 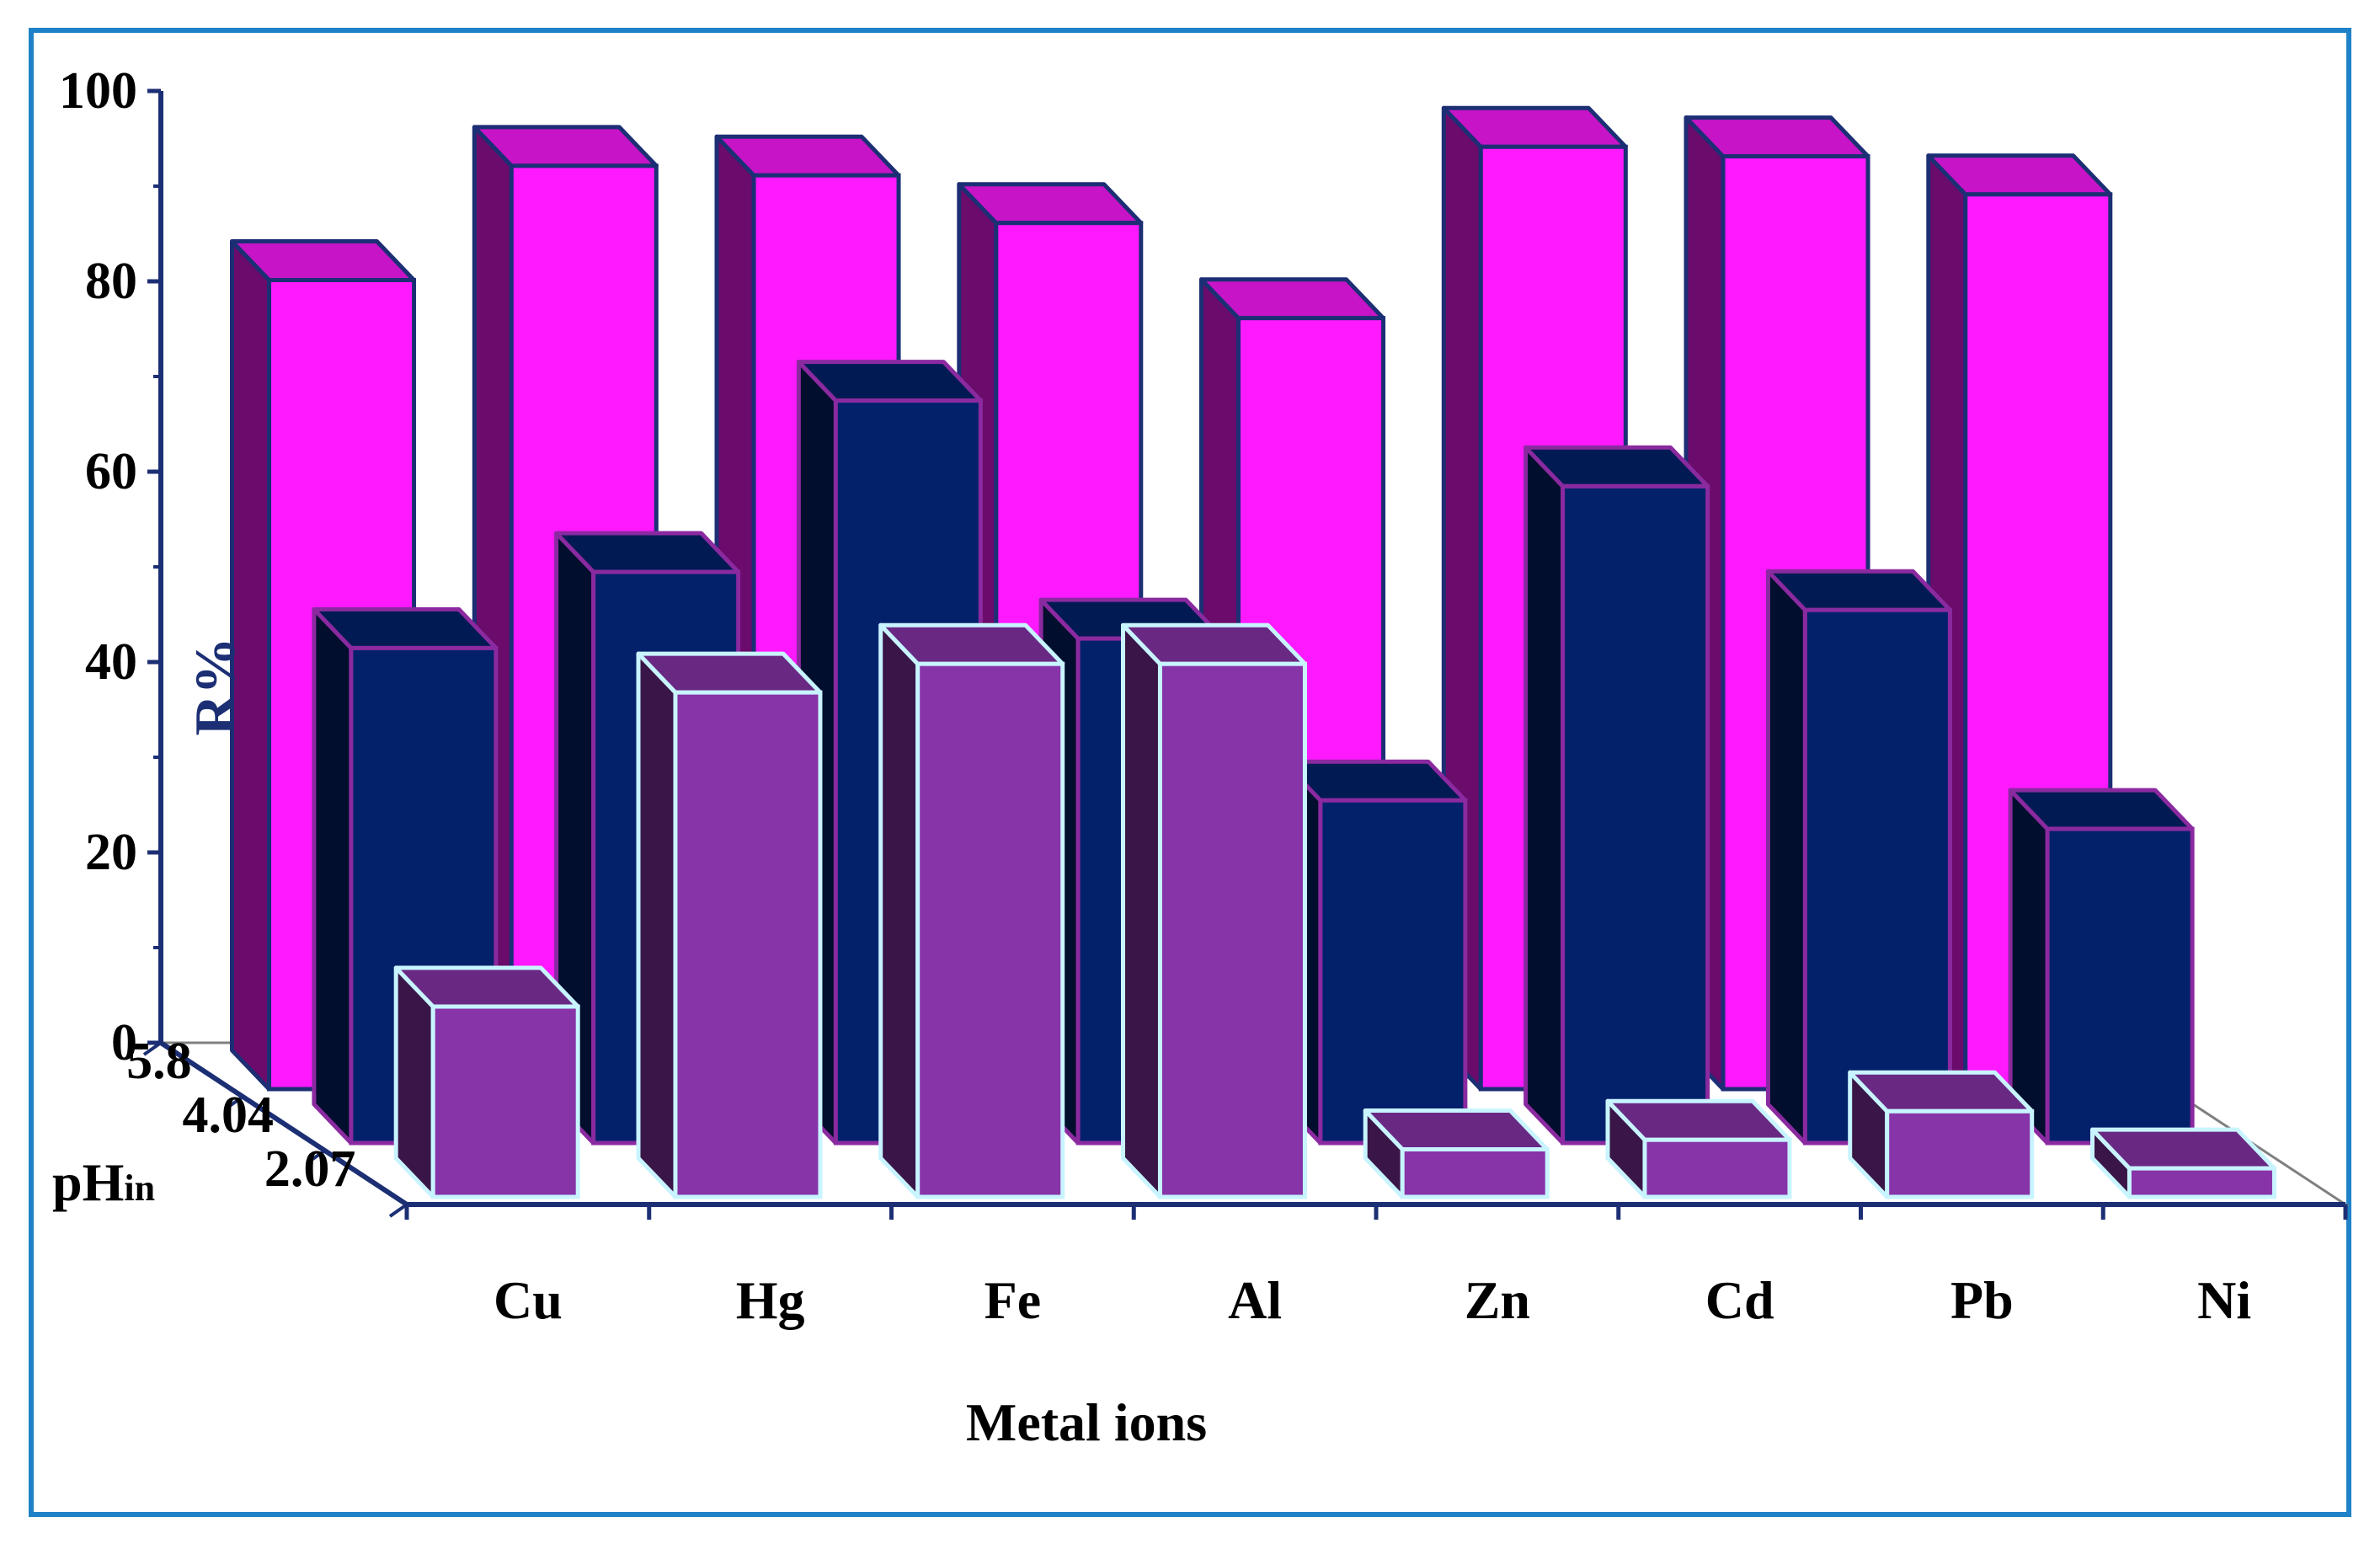 I want to click on x-tick-label-al: Al, so click(x=1255, y=1300).